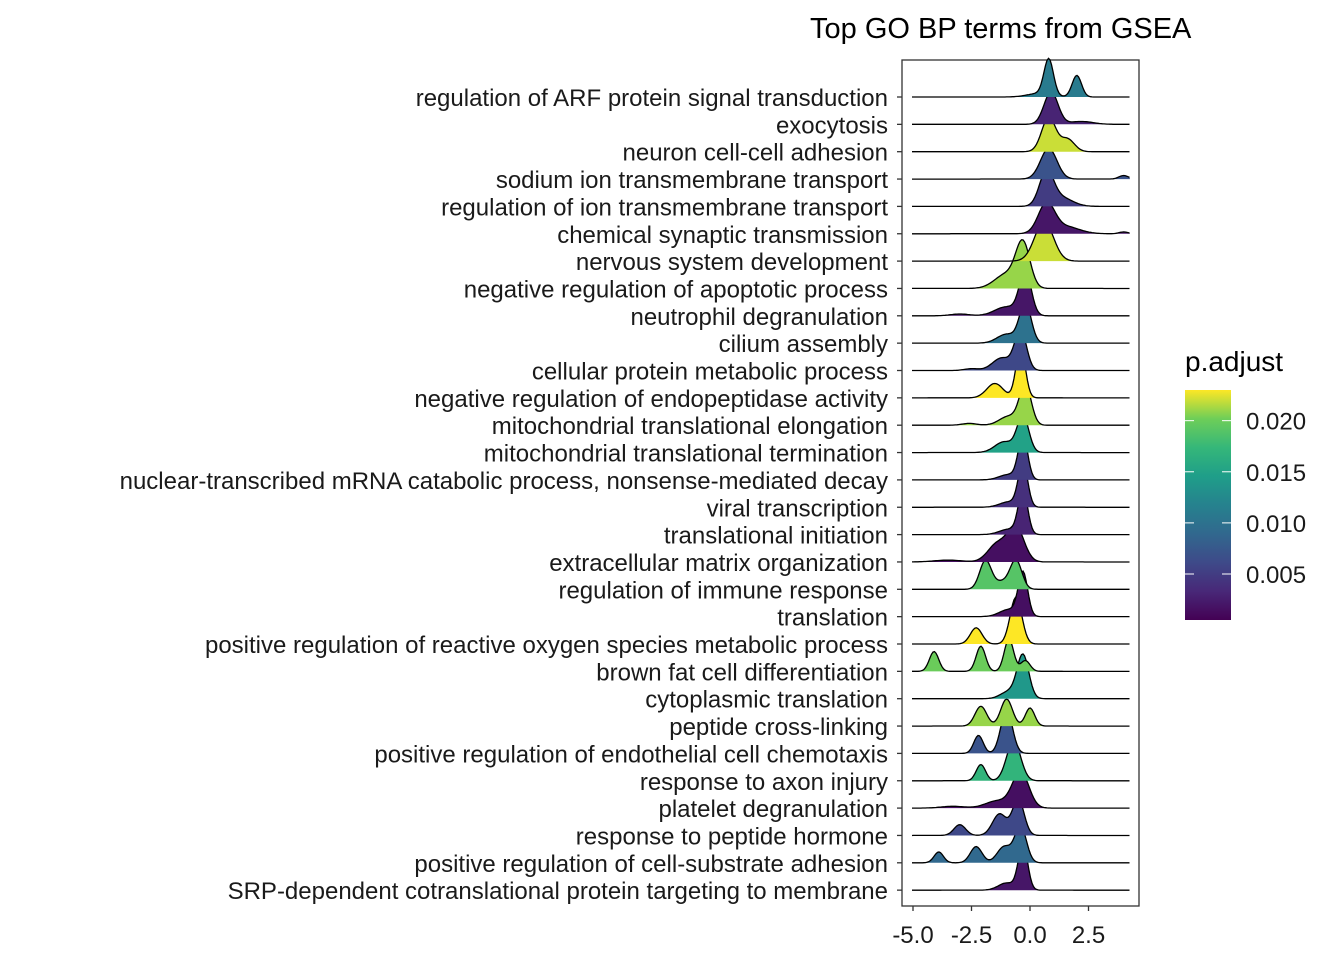 The image size is (1344, 960). I want to click on y-tick-label: cilium assembly, so click(803, 344).